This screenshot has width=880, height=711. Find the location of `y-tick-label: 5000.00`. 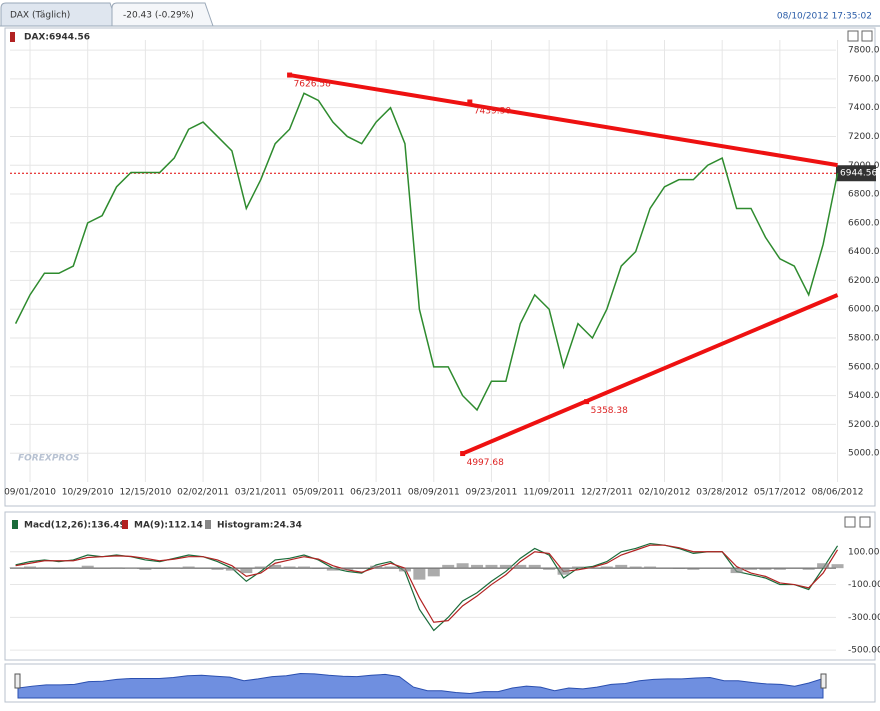

y-tick-label: 5000.00 is located at coordinates (864, 454).